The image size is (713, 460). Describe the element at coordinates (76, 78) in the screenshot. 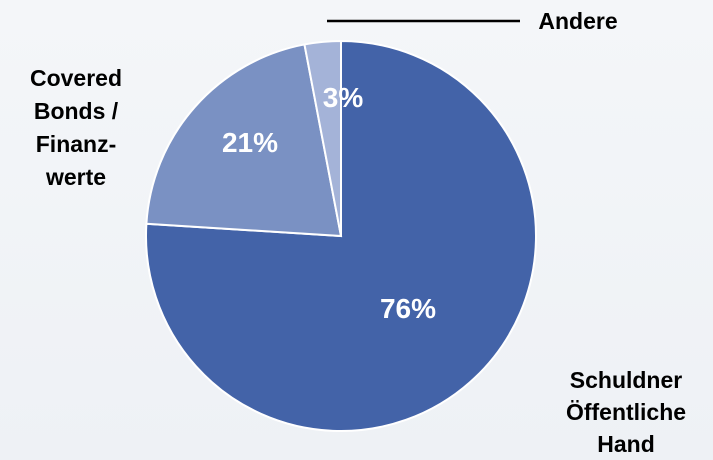

I see `category-label-covered-1: Covered` at that location.